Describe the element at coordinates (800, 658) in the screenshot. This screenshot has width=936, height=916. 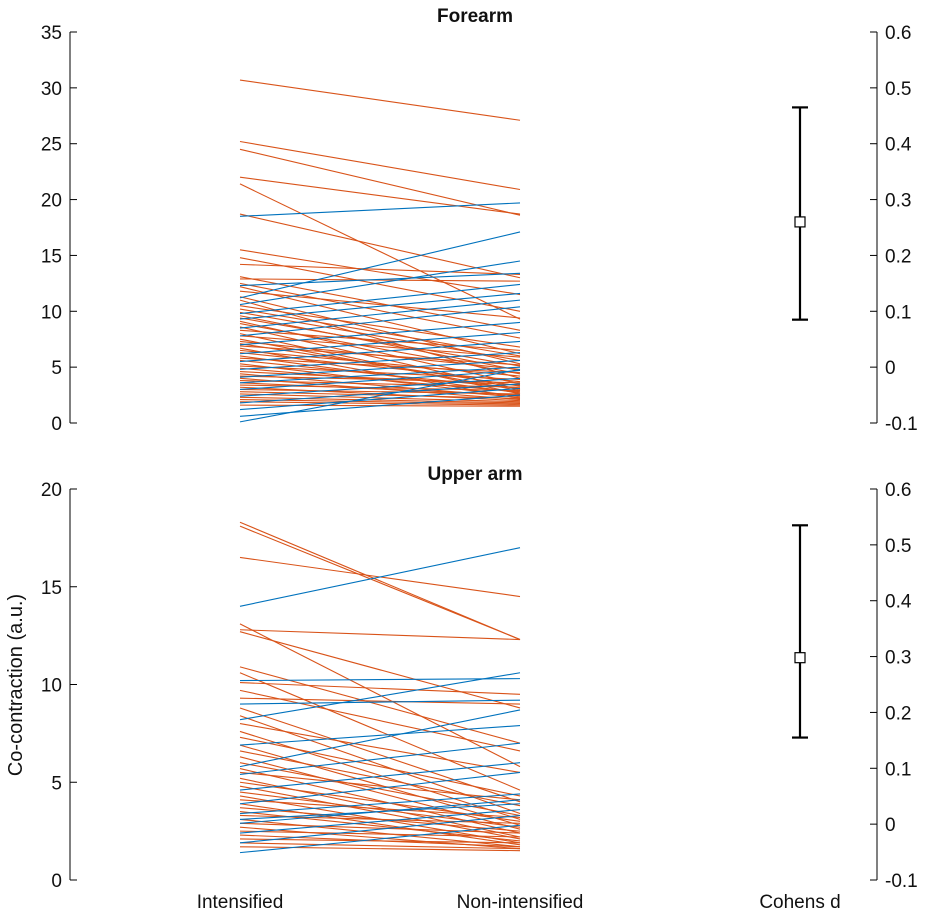
I see `upper-arm-effect-marker` at that location.